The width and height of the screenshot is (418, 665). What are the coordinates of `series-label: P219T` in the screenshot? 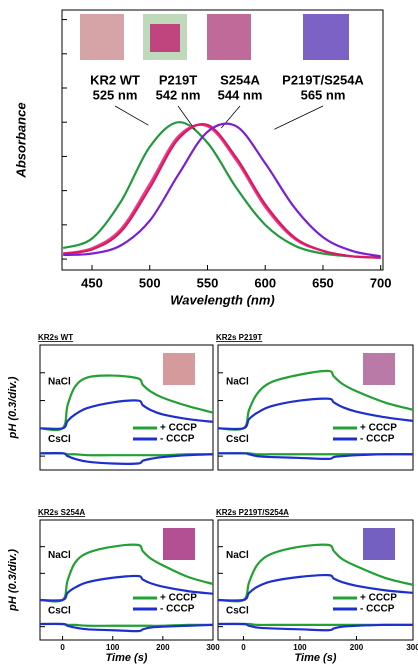 It's located at (178, 79).